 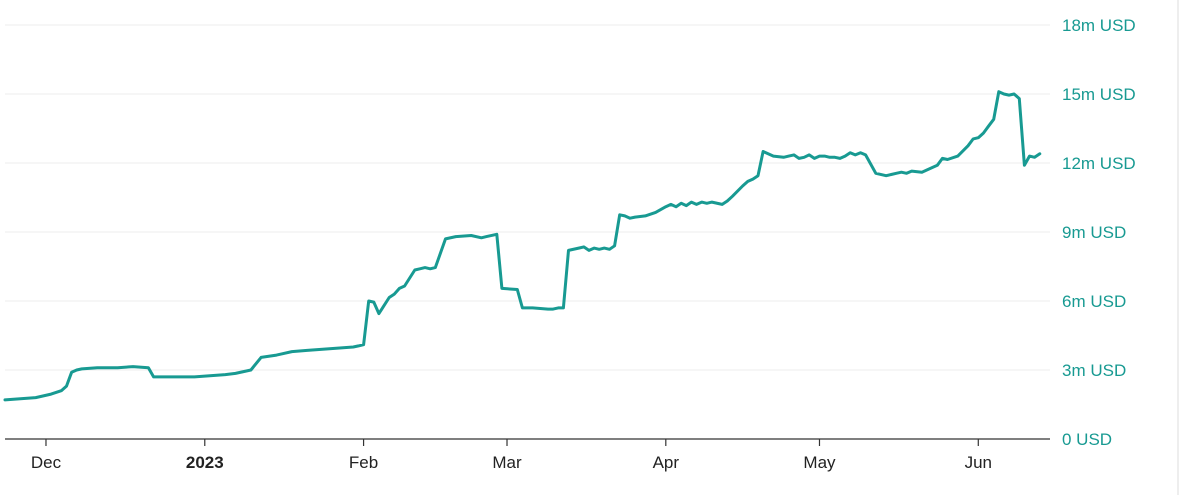 What do you see at coordinates (1087, 439) in the screenshot?
I see `y-tick-label: 0 USD` at bounding box center [1087, 439].